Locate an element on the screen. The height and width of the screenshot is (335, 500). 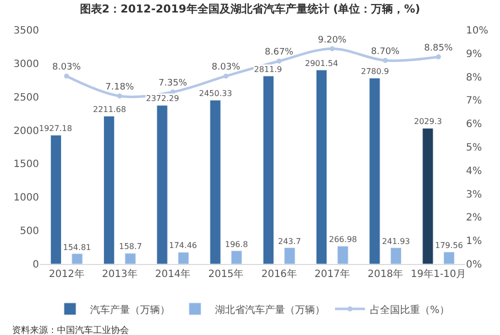
data-label: 174.46 is located at coordinates (183, 245).